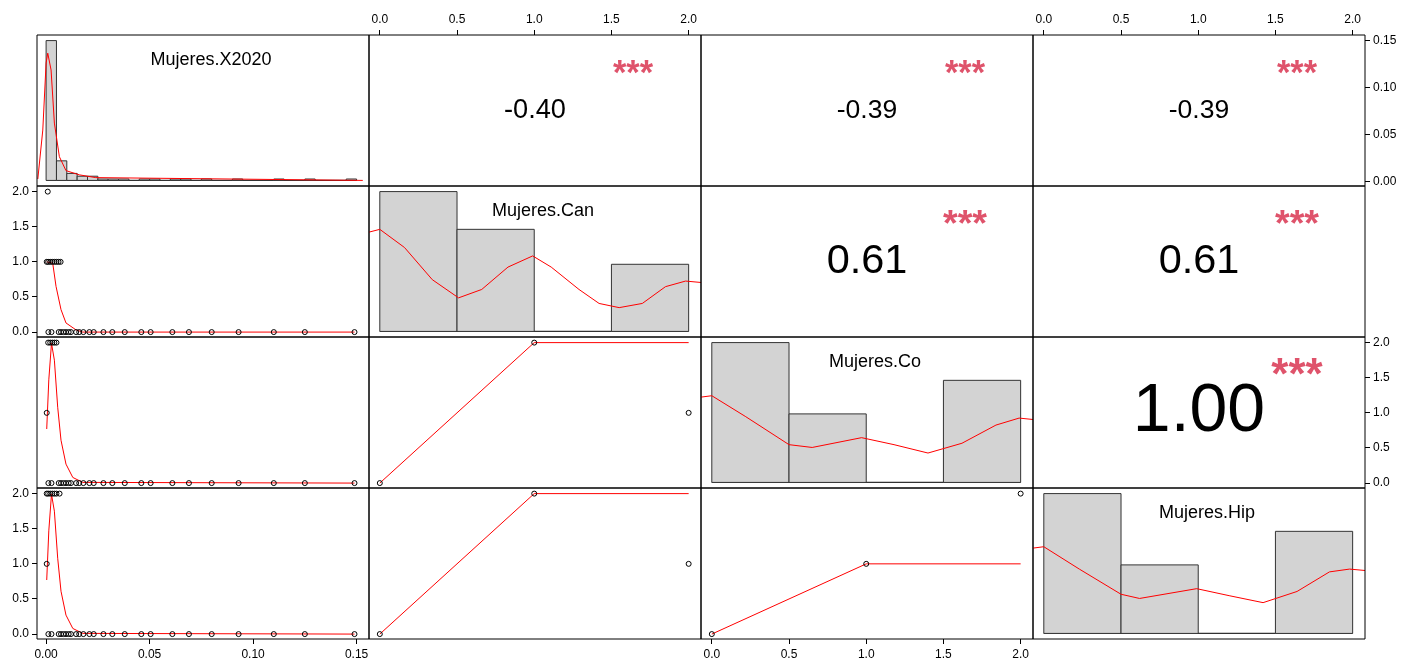 Image resolution: width=1409 pixels, height=670 pixels. Describe the element at coordinates (1385, 134) in the screenshot. I see `y-tick-label: 0.05` at that location.